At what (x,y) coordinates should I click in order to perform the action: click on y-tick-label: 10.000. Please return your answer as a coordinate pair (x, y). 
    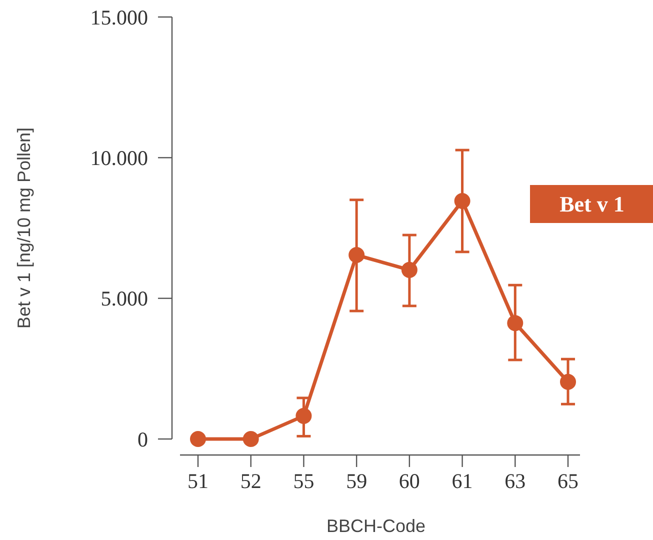
    Looking at the image, I should click on (119, 158).